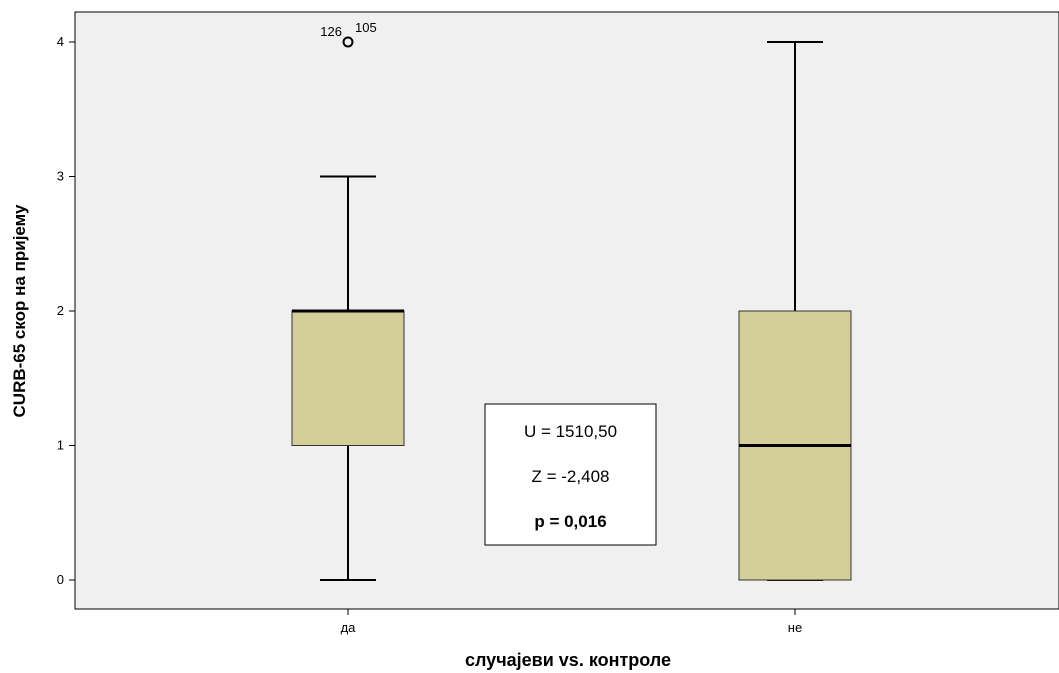 Image resolution: width=1059 pixels, height=673 pixels. Describe the element at coordinates (571, 622) in the screenshot. I see `x-axis: да не` at that location.